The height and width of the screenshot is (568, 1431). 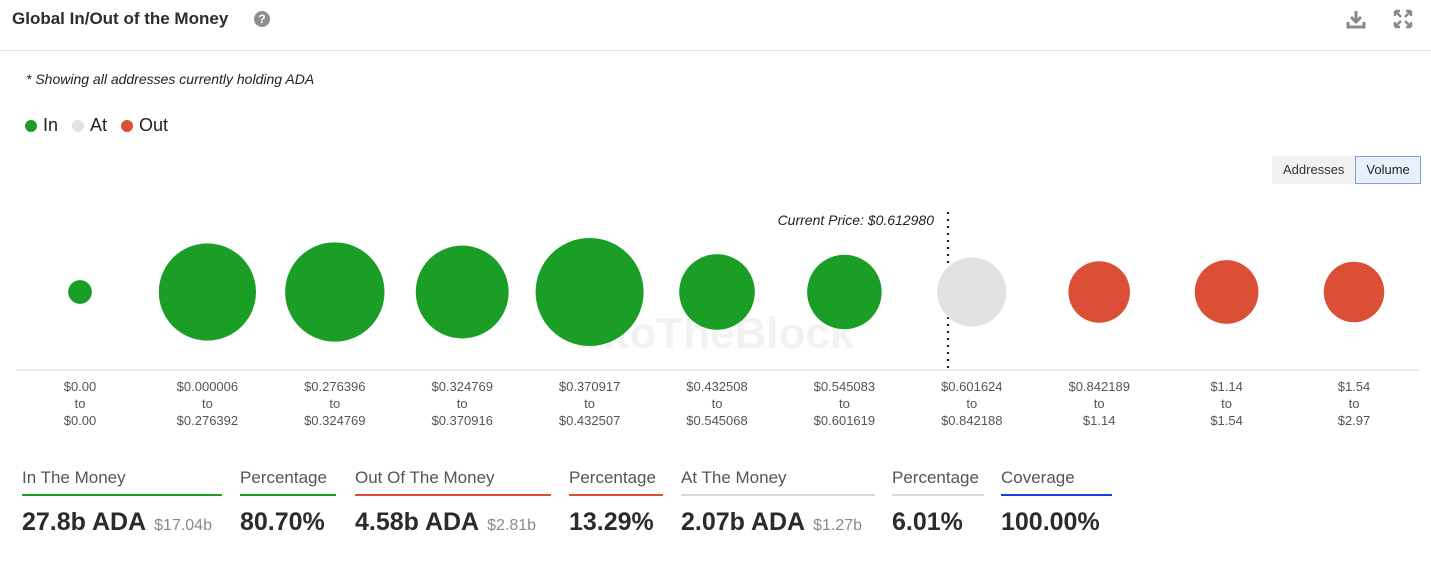 What do you see at coordinates (734, 477) in the screenshot?
I see `at-the-money-label: At The Money` at bounding box center [734, 477].